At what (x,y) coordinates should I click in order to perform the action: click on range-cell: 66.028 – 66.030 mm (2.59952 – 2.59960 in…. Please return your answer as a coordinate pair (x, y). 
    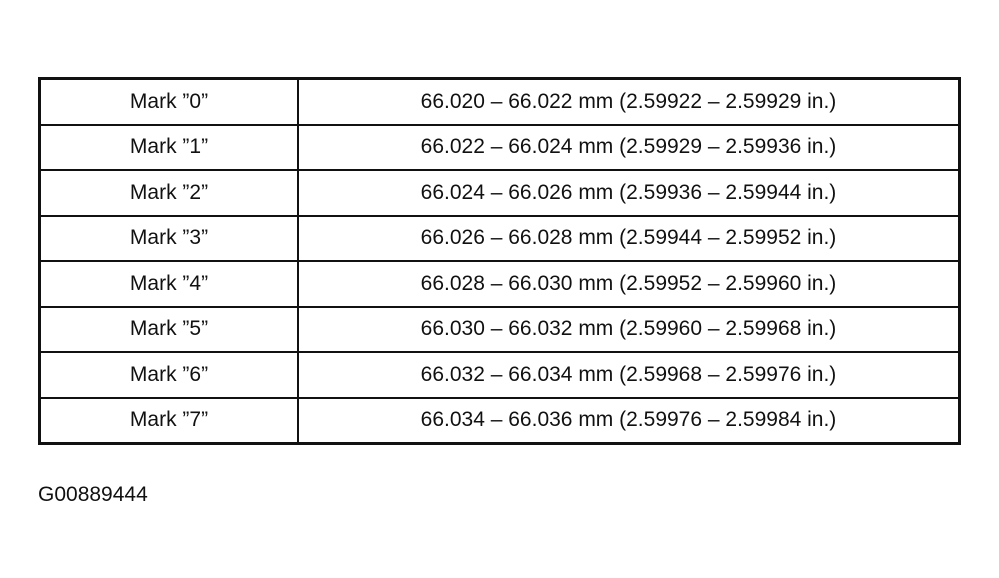
    Looking at the image, I should click on (629, 284).